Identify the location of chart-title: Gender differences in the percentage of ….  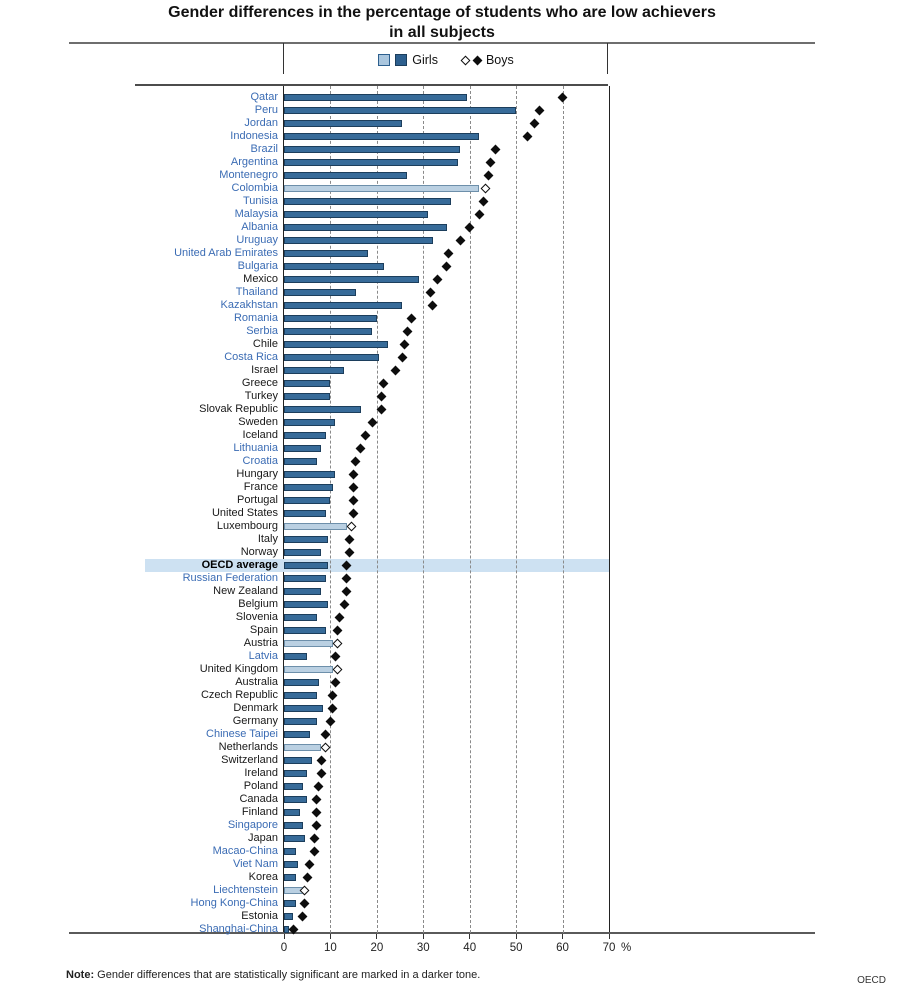
(442, 22).